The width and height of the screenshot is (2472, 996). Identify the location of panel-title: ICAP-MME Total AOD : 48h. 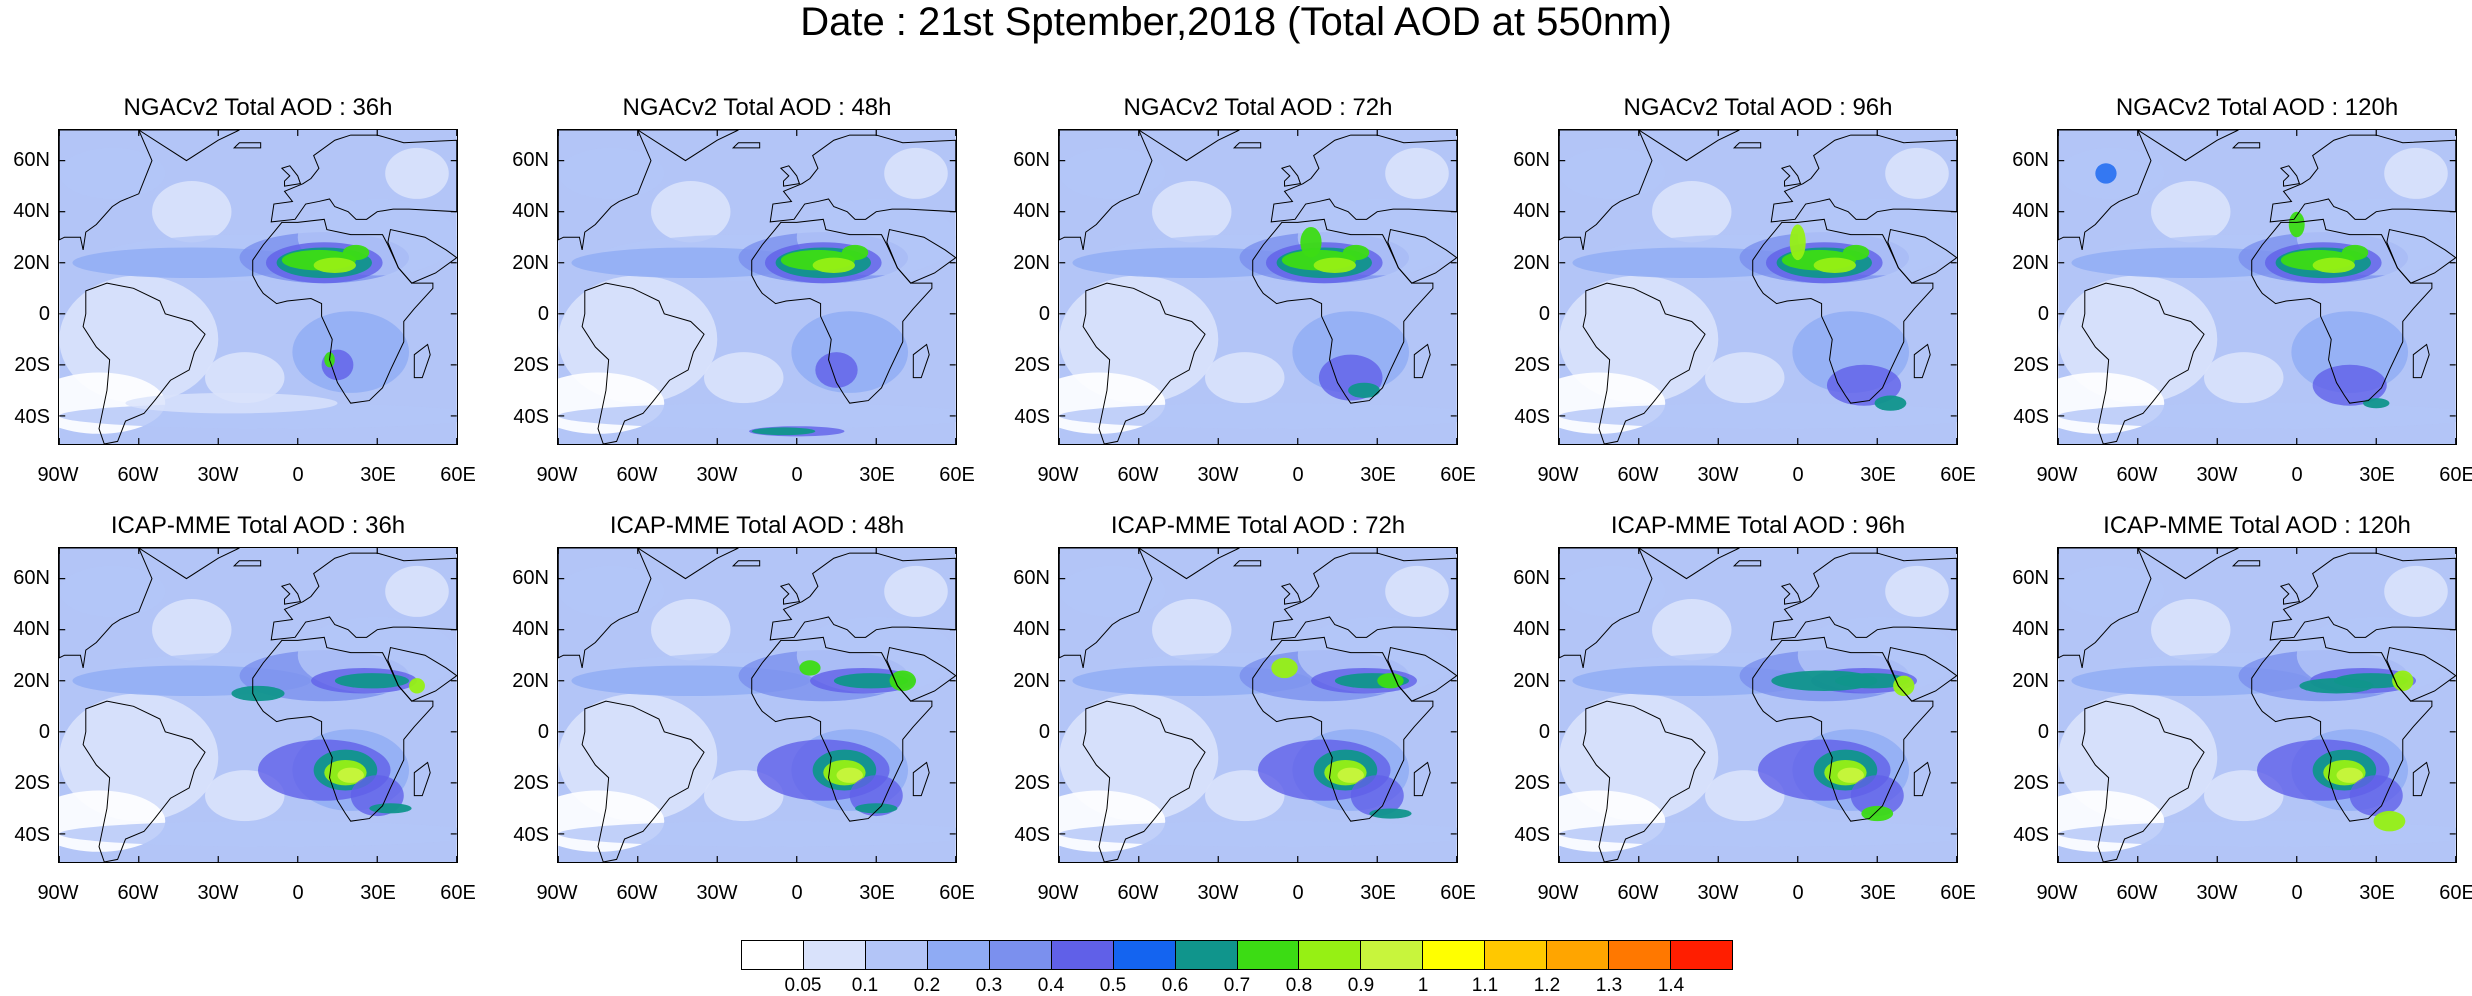
(757, 525).